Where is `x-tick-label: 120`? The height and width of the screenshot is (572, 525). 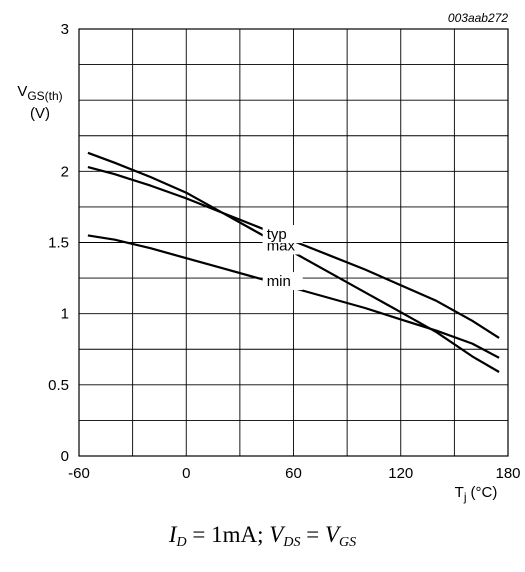
x-tick-label: 120 is located at coordinates (400, 473).